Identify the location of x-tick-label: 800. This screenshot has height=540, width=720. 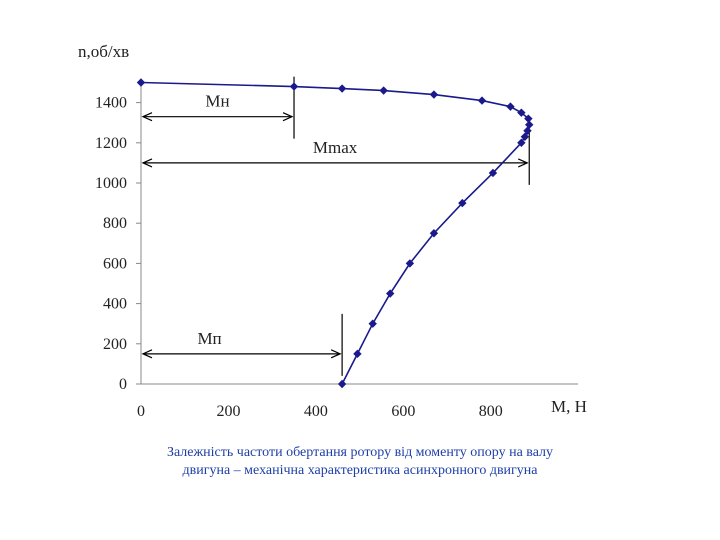
(491, 411).